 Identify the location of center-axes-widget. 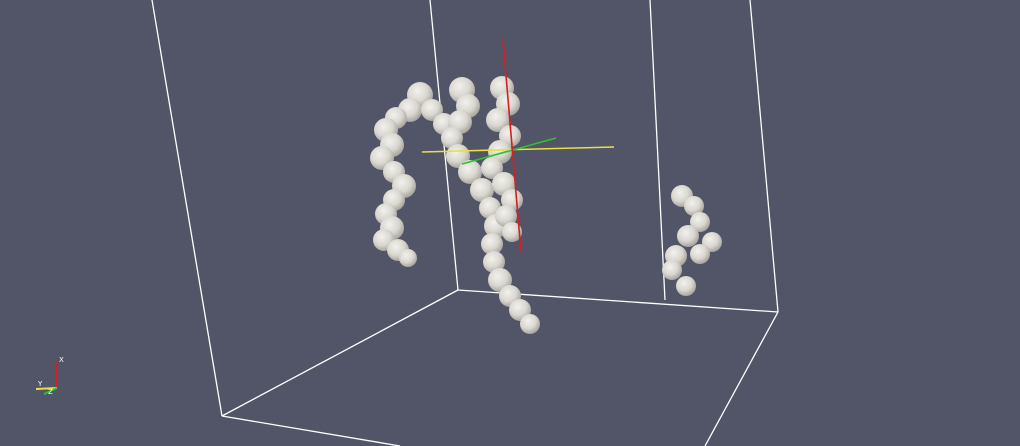
(518, 146).